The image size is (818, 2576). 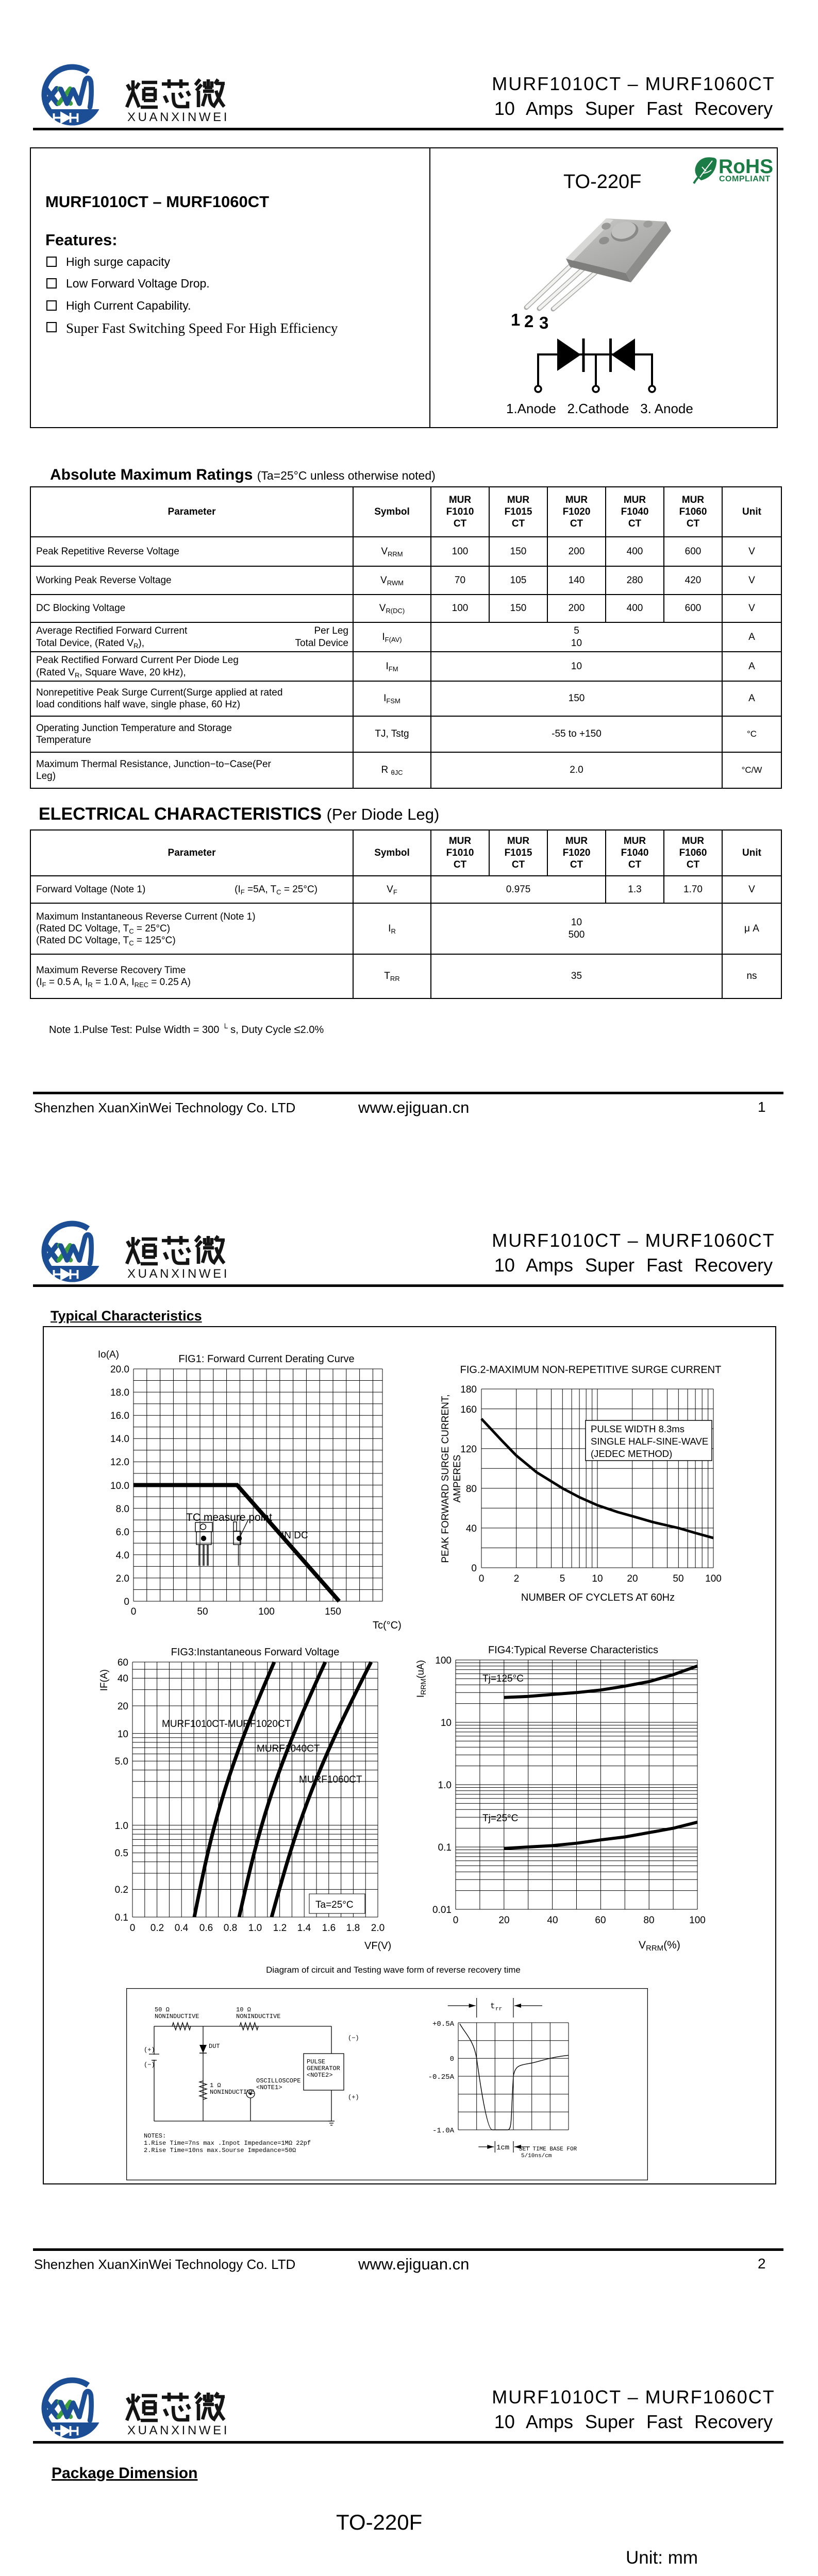 What do you see at coordinates (119, 1369) in the screenshot?
I see `svg-text: 20.0` at bounding box center [119, 1369].